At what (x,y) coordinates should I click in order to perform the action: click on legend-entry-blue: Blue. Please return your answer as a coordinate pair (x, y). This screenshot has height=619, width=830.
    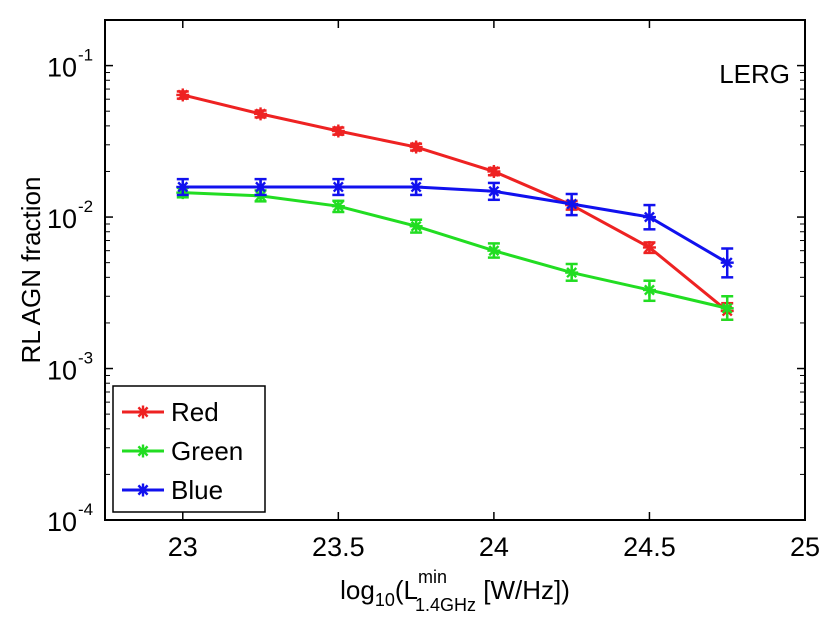
    Looking at the image, I should click on (172, 490).